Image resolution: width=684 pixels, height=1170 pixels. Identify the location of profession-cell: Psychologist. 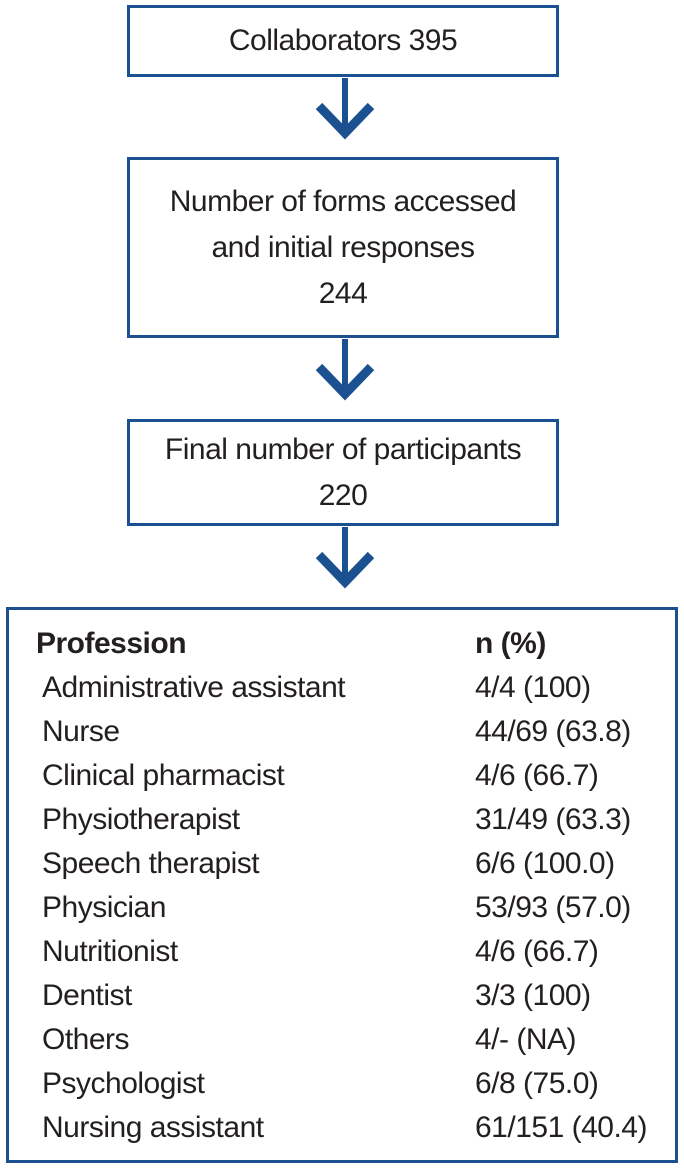
(123, 1083).